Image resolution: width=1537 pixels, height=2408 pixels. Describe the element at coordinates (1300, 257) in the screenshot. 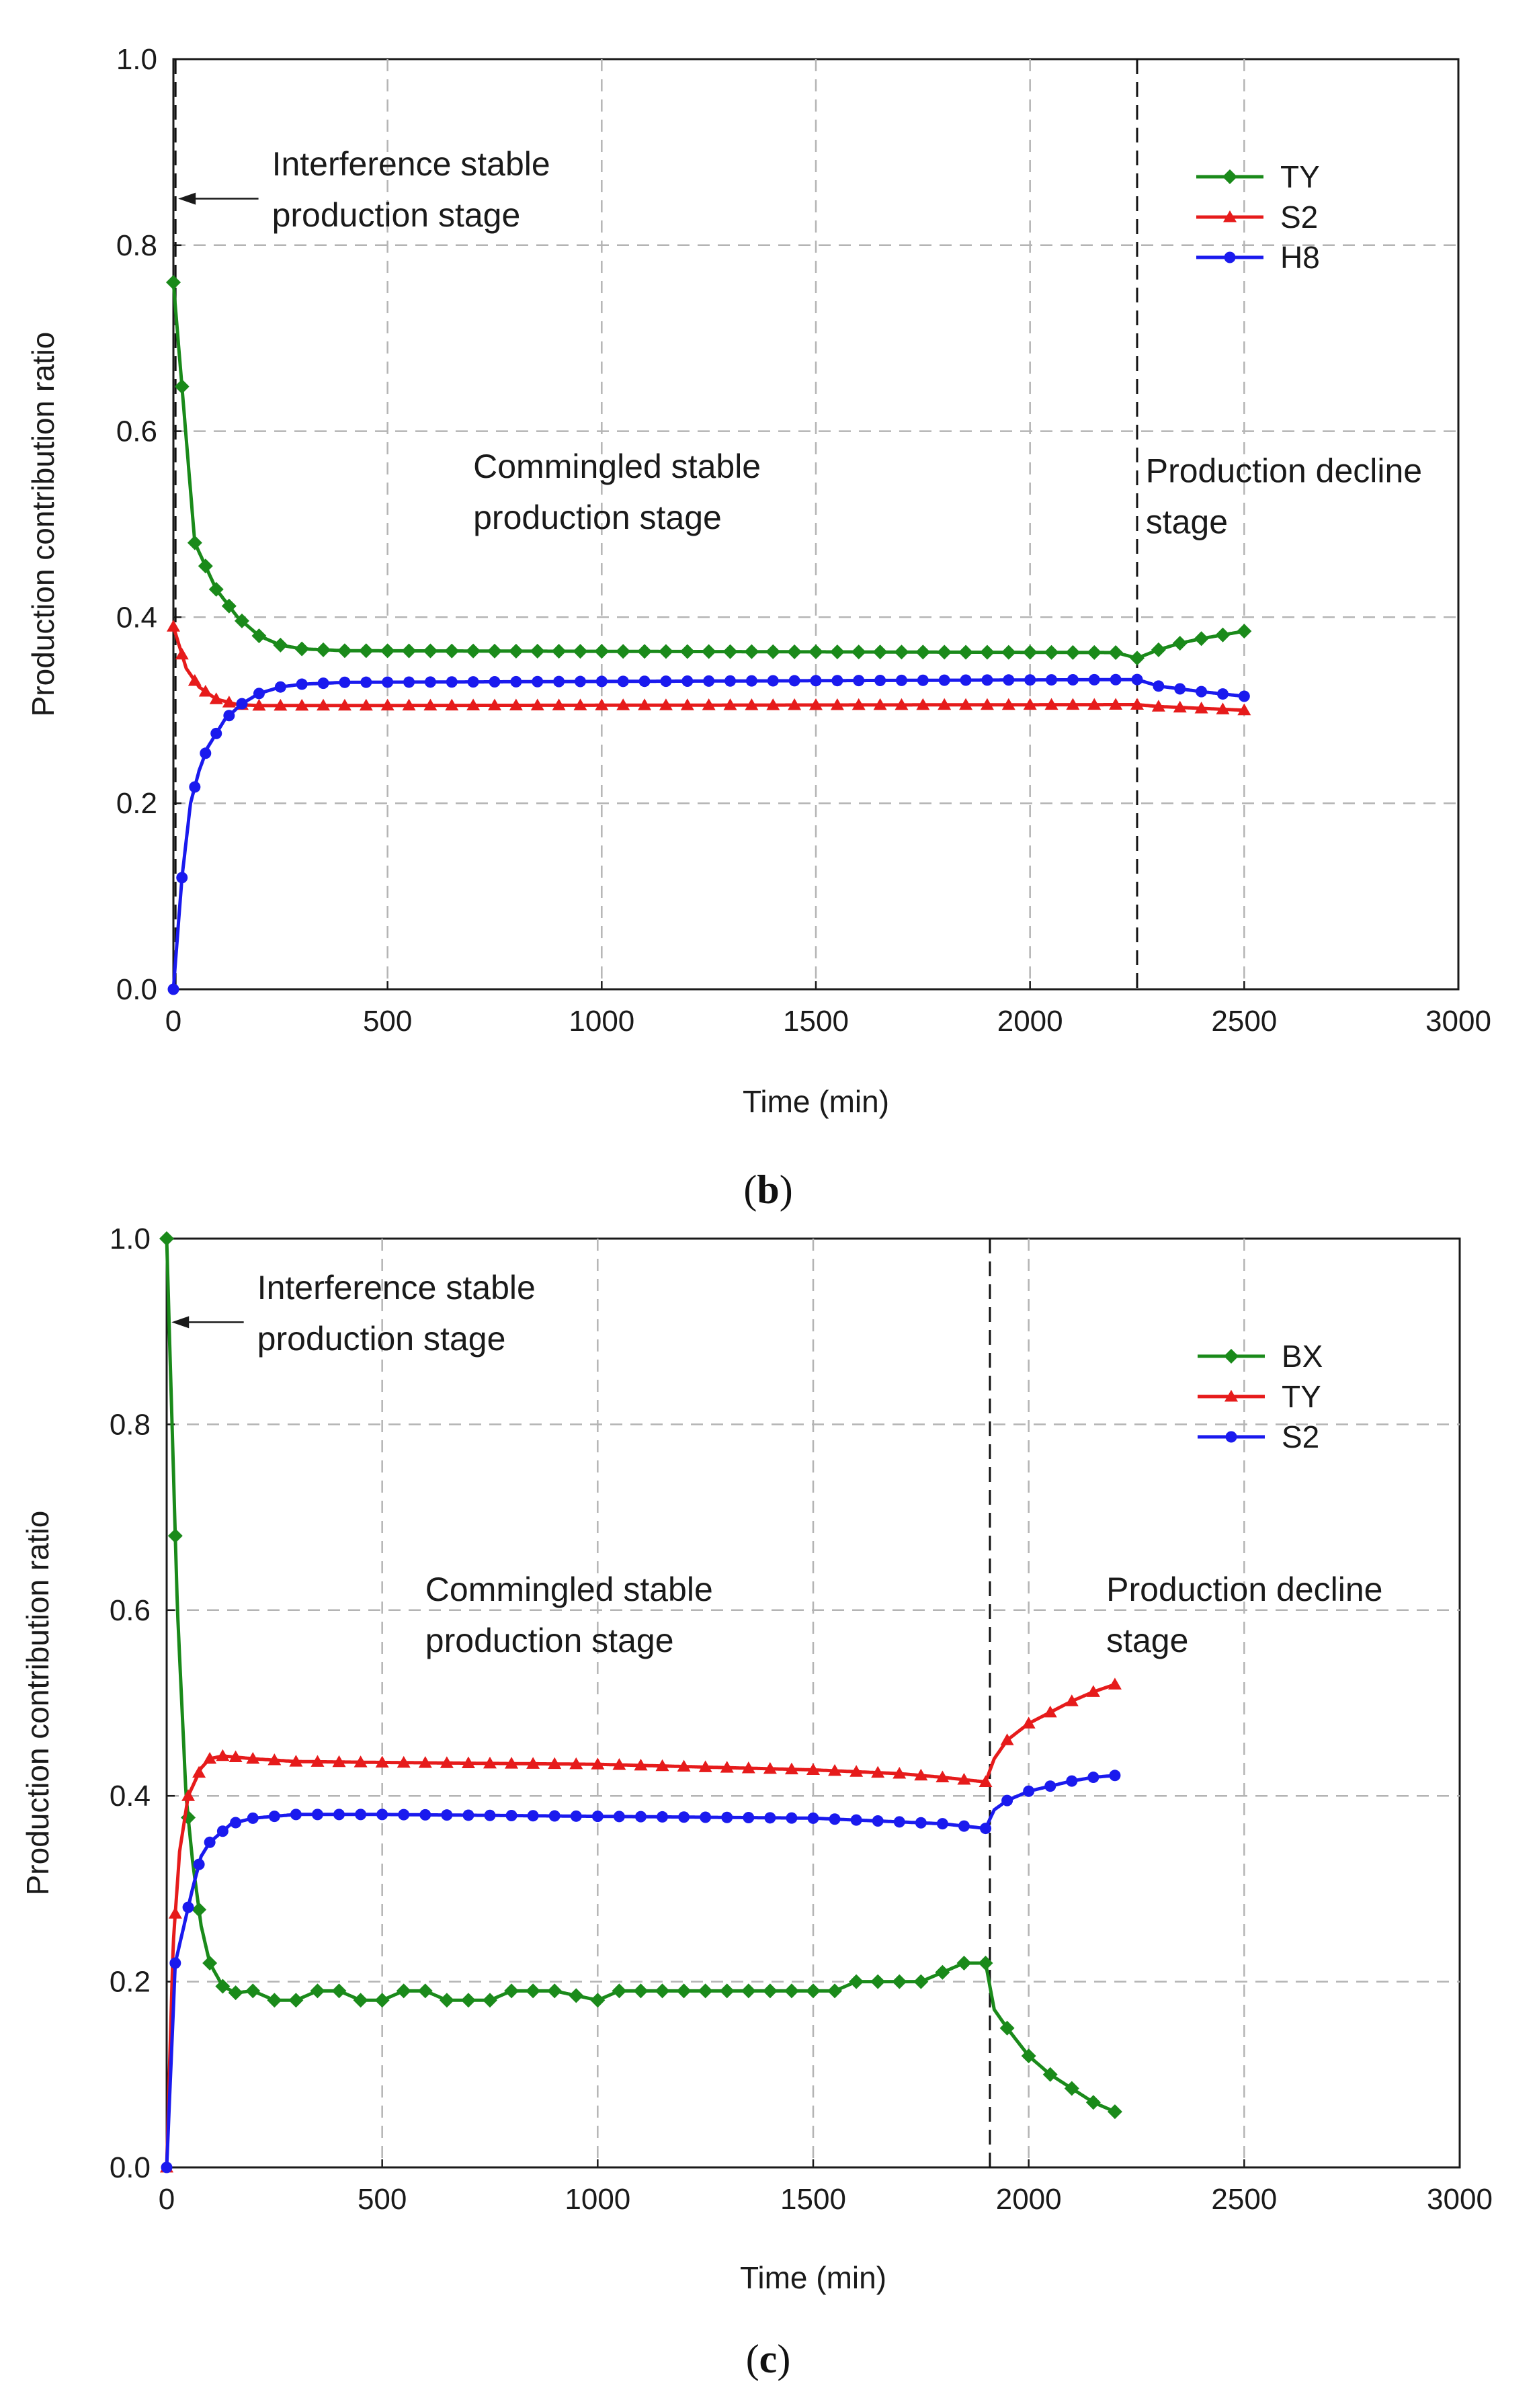

I see `legend-label: H8` at that location.